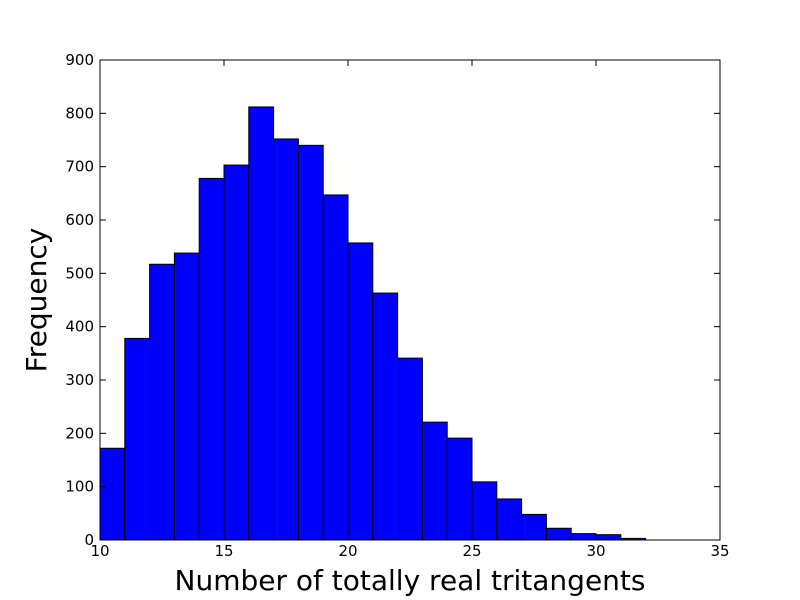 Image resolution: width=800 pixels, height=600 pixels. I want to click on y-tick-label: 400, so click(79, 327).